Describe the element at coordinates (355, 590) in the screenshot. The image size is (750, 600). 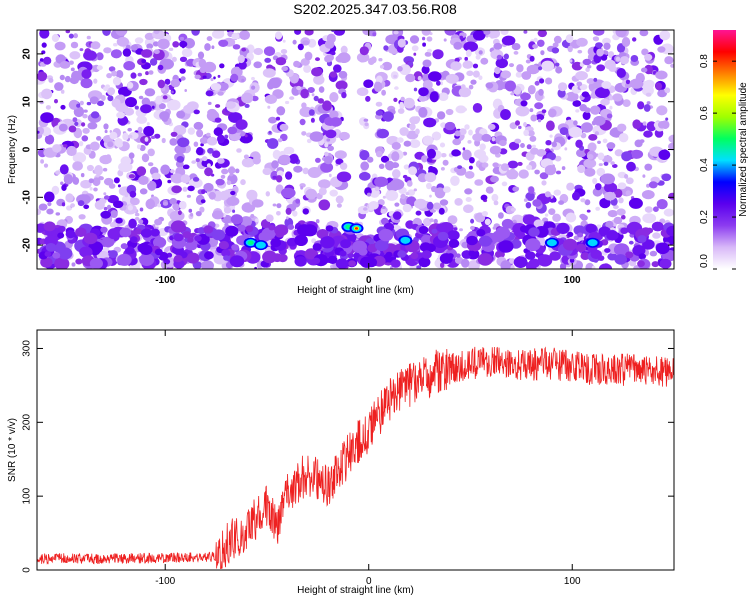
I see `x-axis-label: Height of straight line (km)` at that location.